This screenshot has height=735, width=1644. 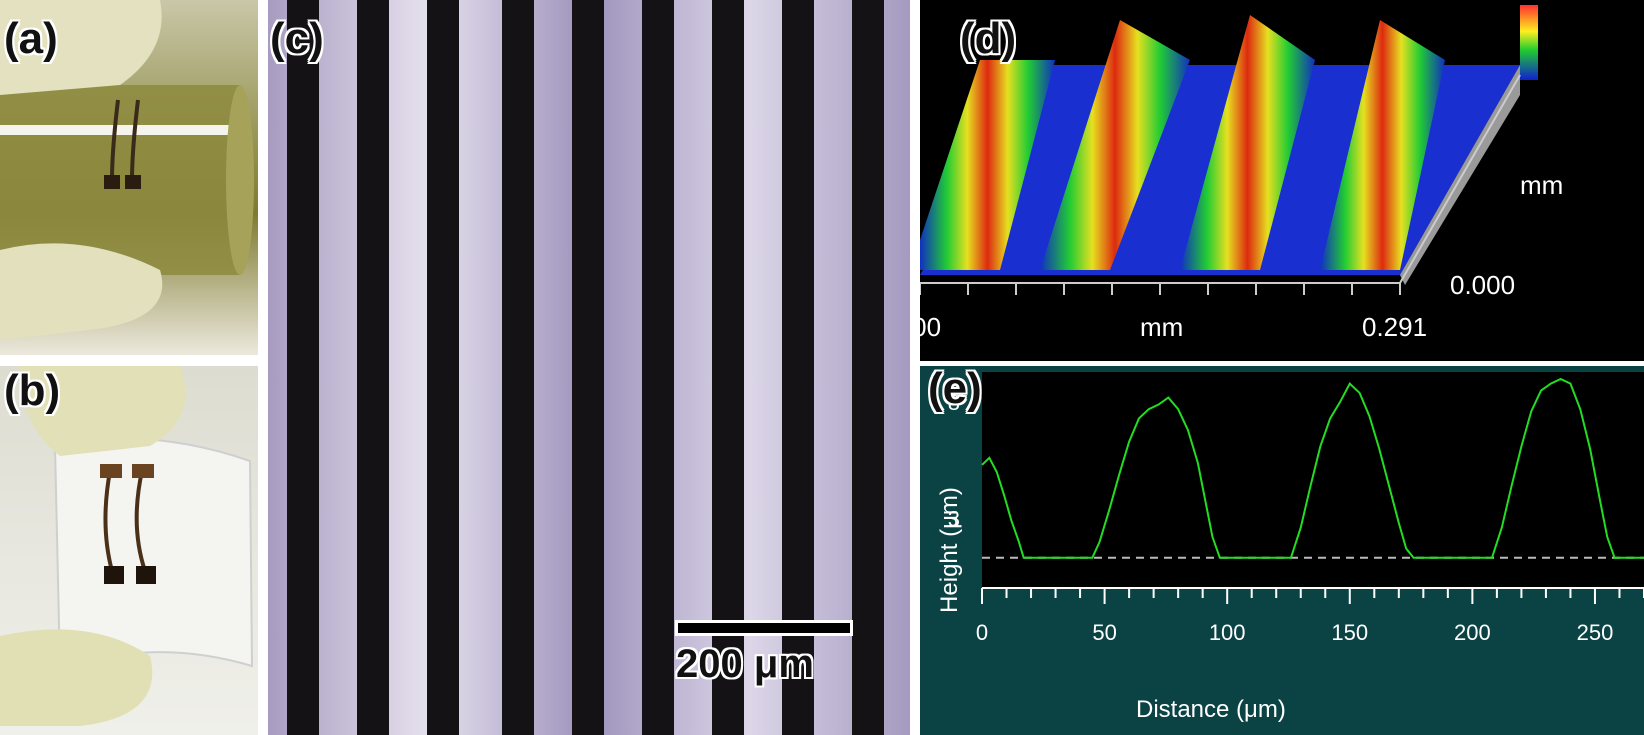 I want to click on x-tick-label: 200, so click(x=1472, y=632).